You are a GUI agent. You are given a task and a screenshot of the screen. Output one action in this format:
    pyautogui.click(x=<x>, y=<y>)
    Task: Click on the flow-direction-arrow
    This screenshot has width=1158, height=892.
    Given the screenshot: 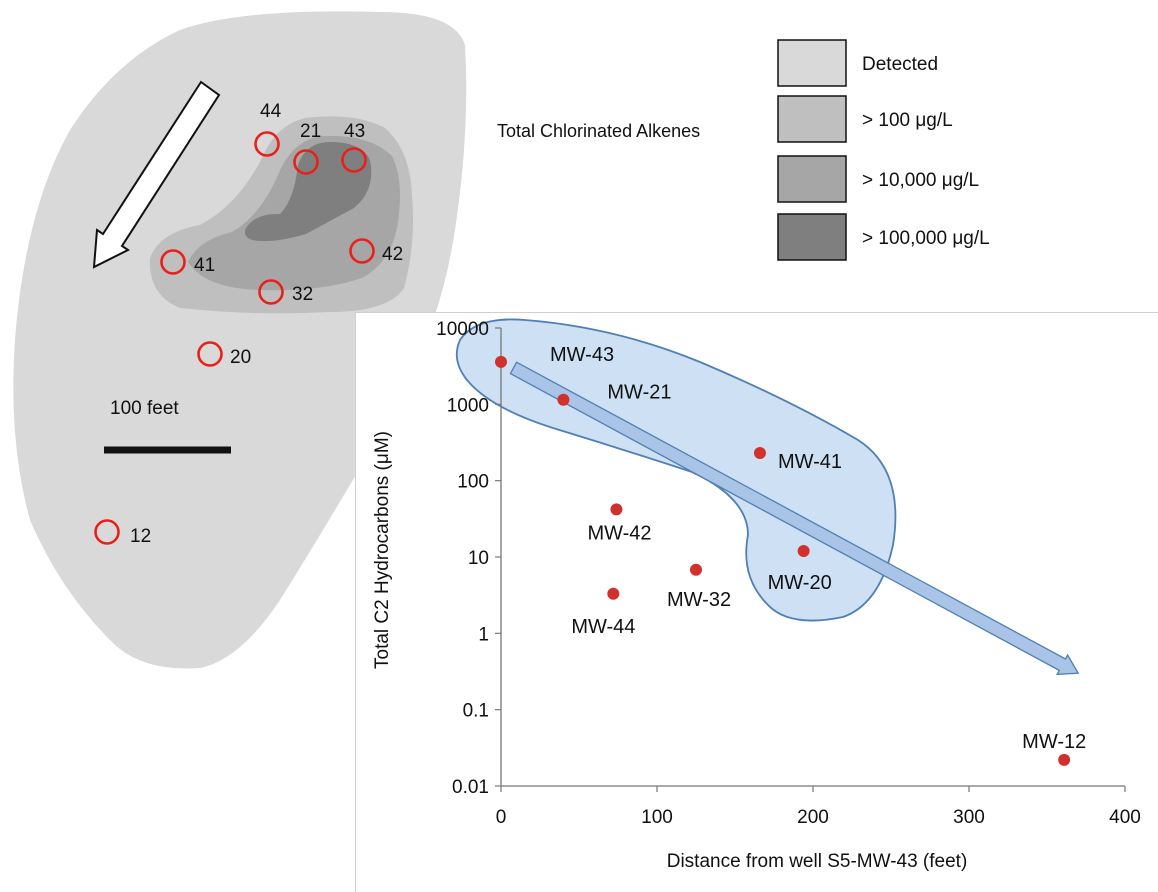 What is the action you would take?
    pyautogui.click(x=156, y=174)
    